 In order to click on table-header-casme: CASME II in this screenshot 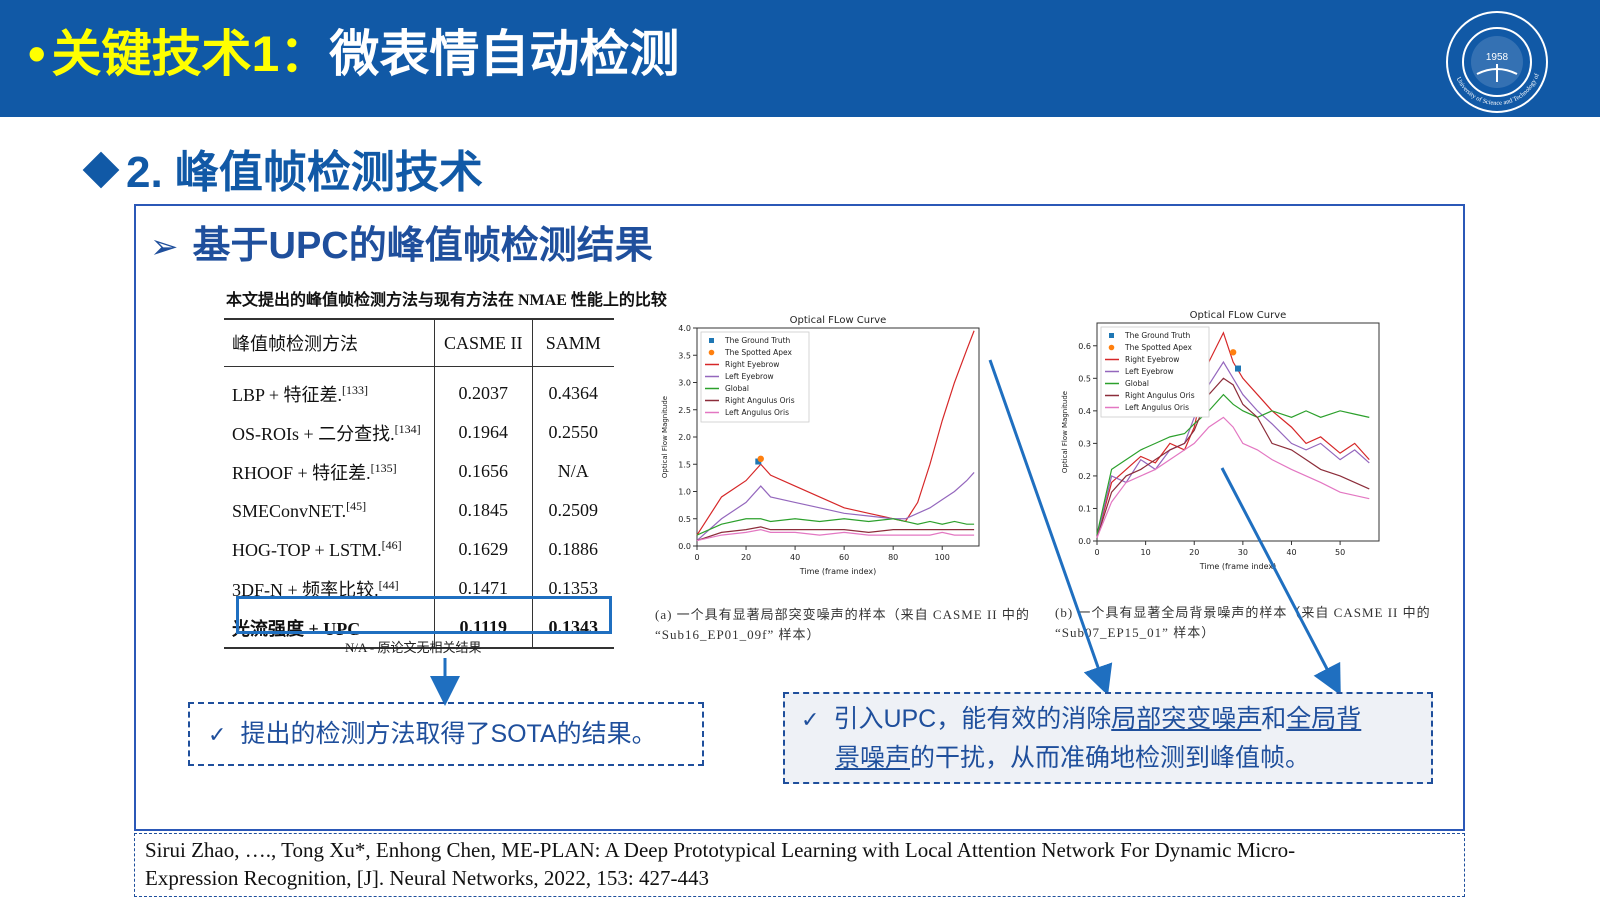, I will do `click(483, 342)`.